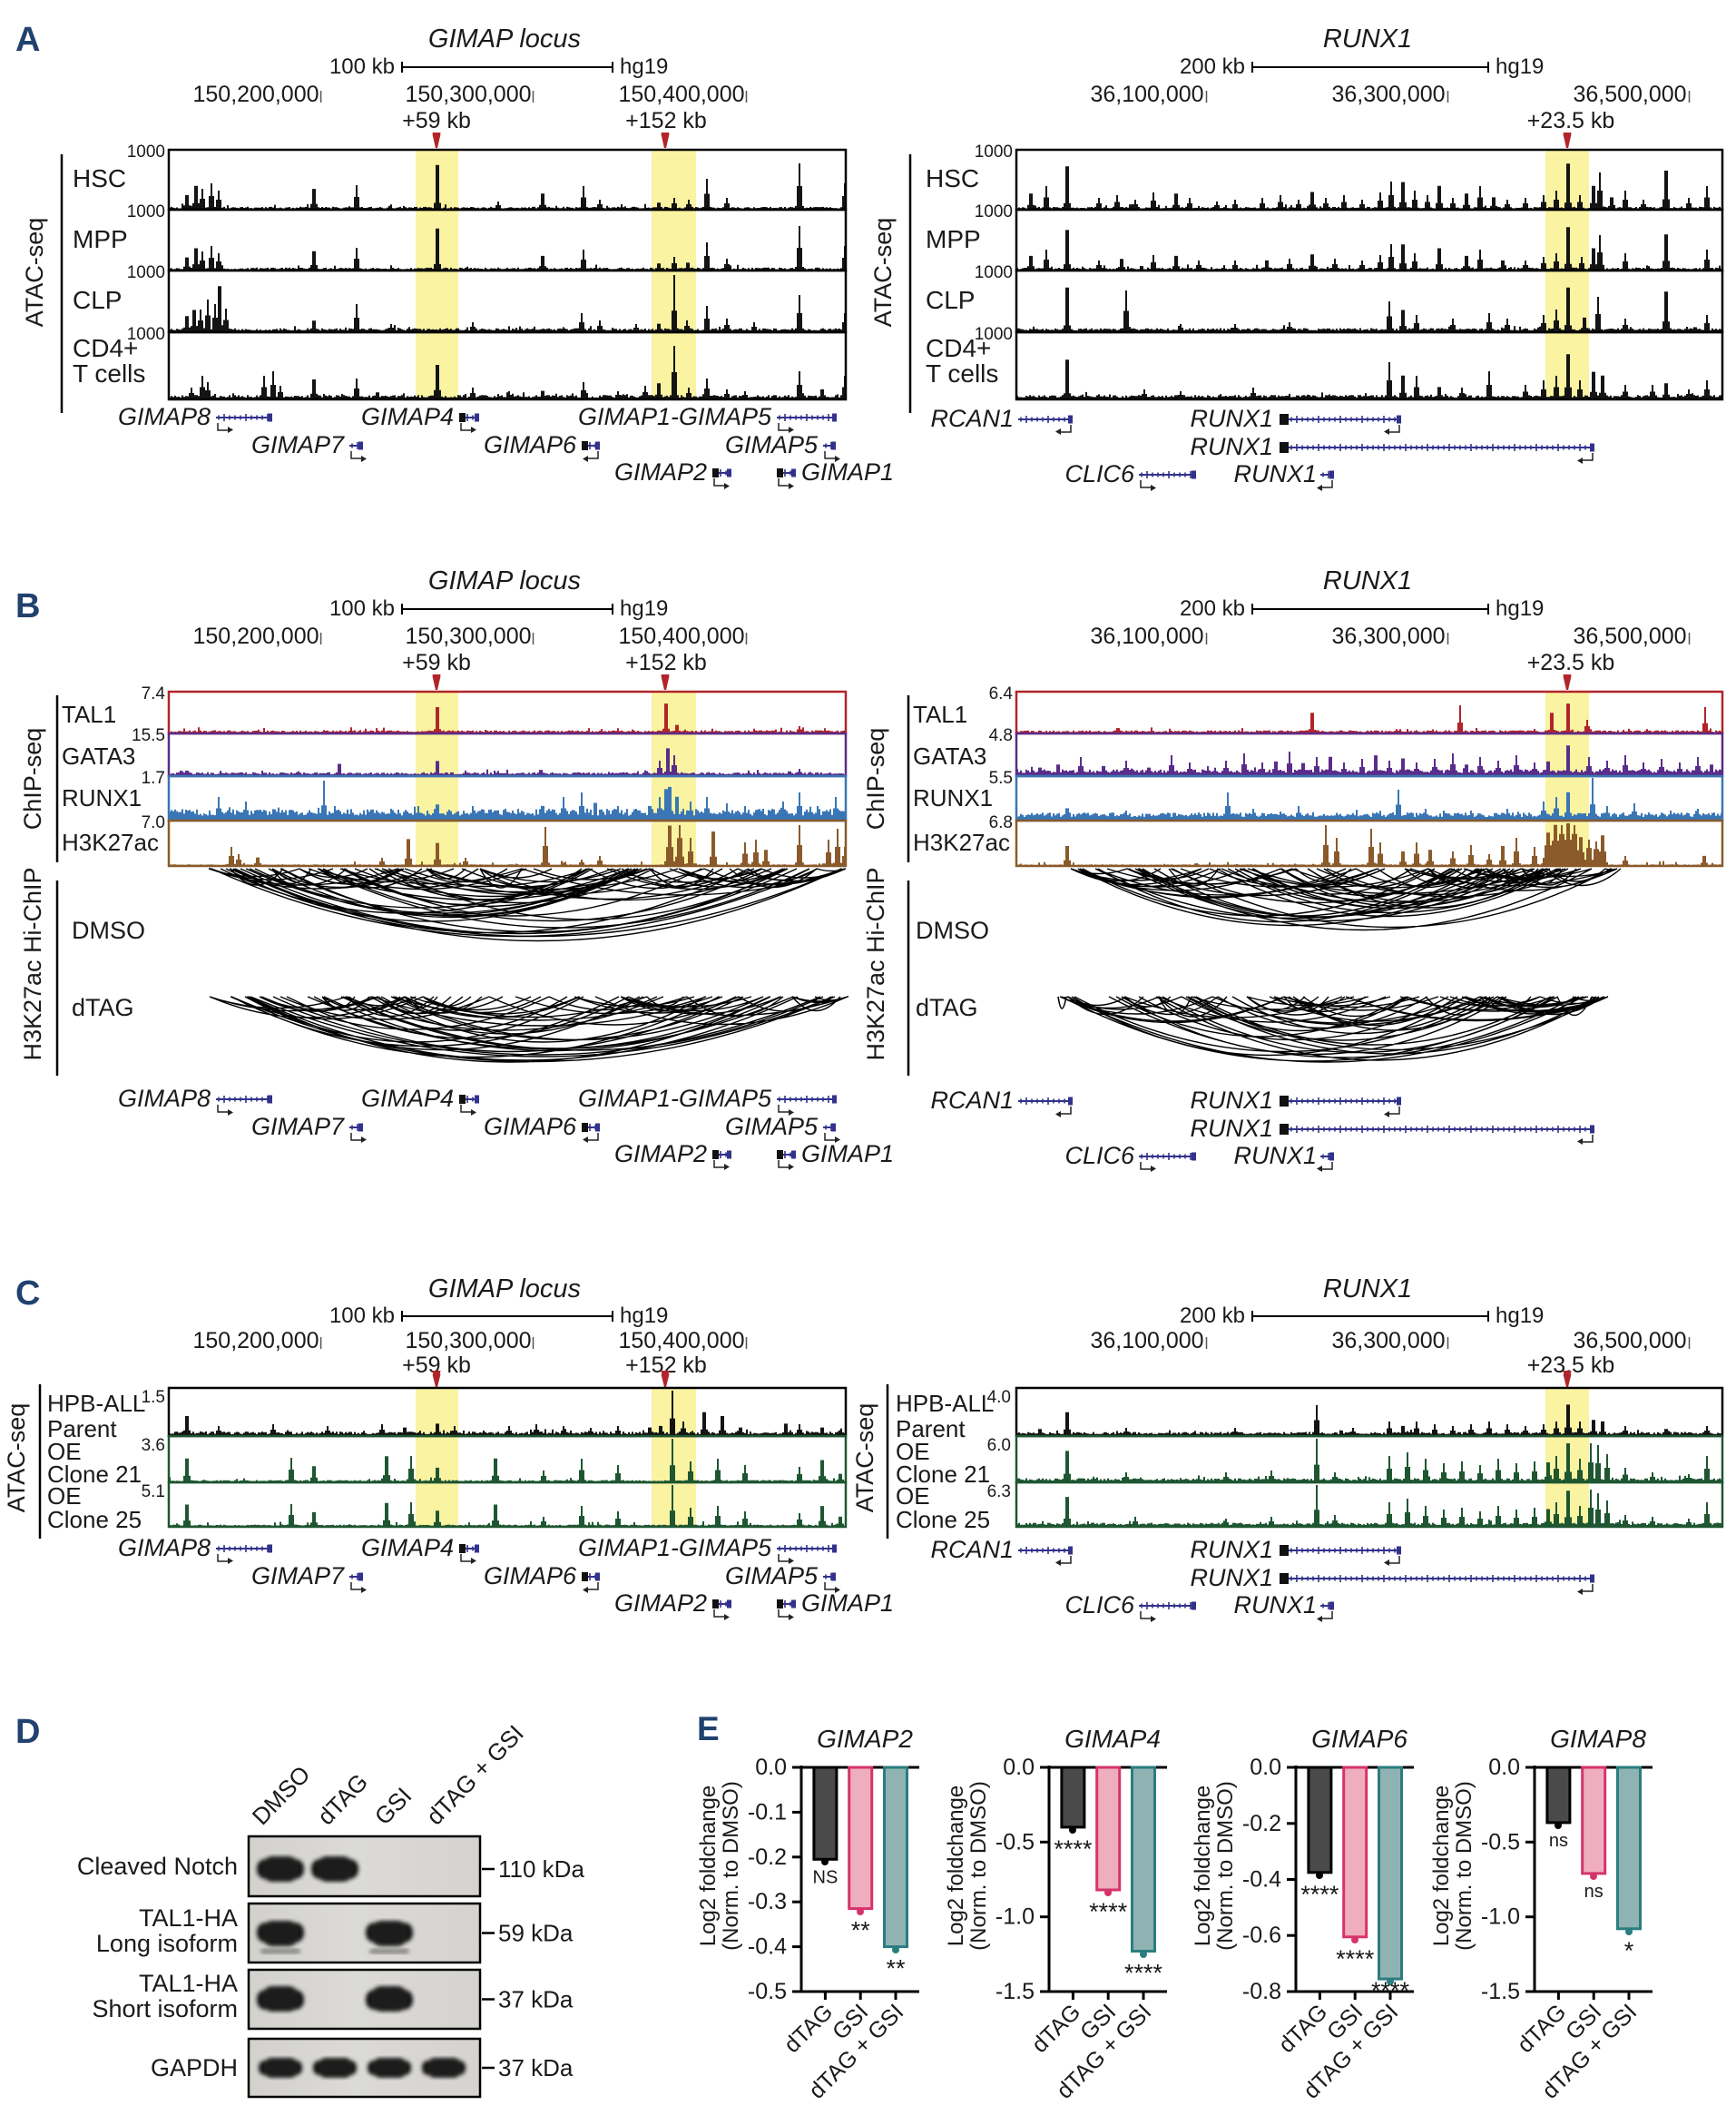  What do you see at coordinates (194, 2067) in the screenshot?
I see `svg-text: GAPDH` at bounding box center [194, 2067].